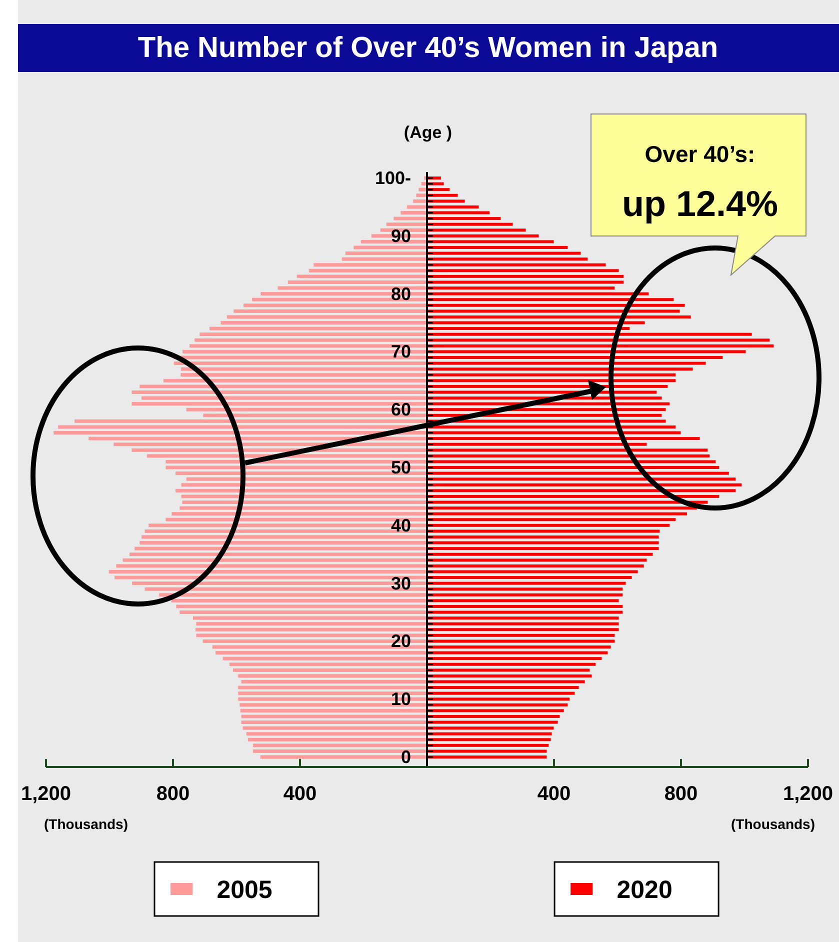 This screenshot has height=942, width=839. What do you see at coordinates (400, 699) in the screenshot?
I see `y-tick-label: 10` at bounding box center [400, 699].